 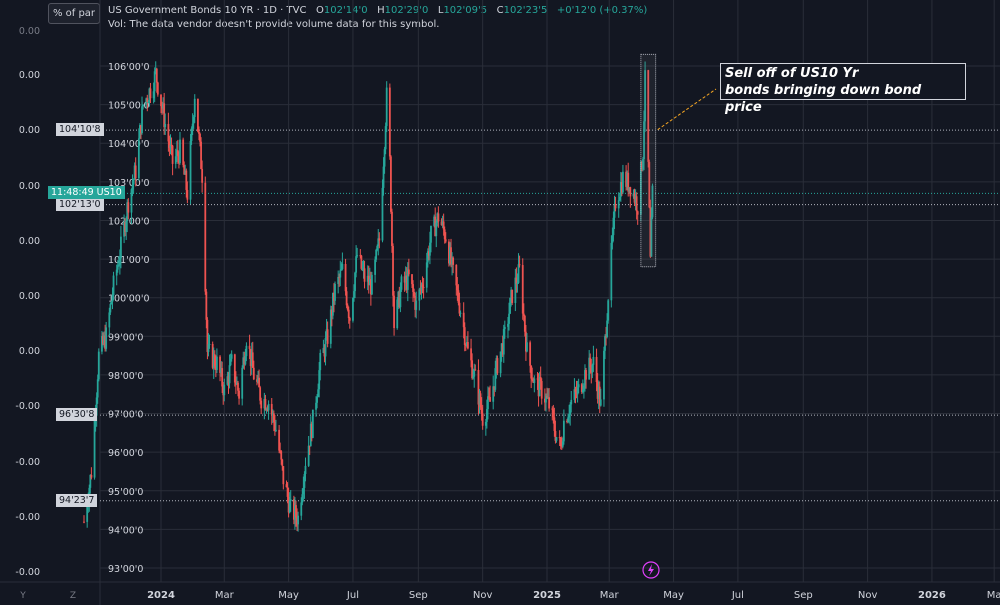 I want to click on y-tick-label: 102'00'0, so click(x=129, y=221).